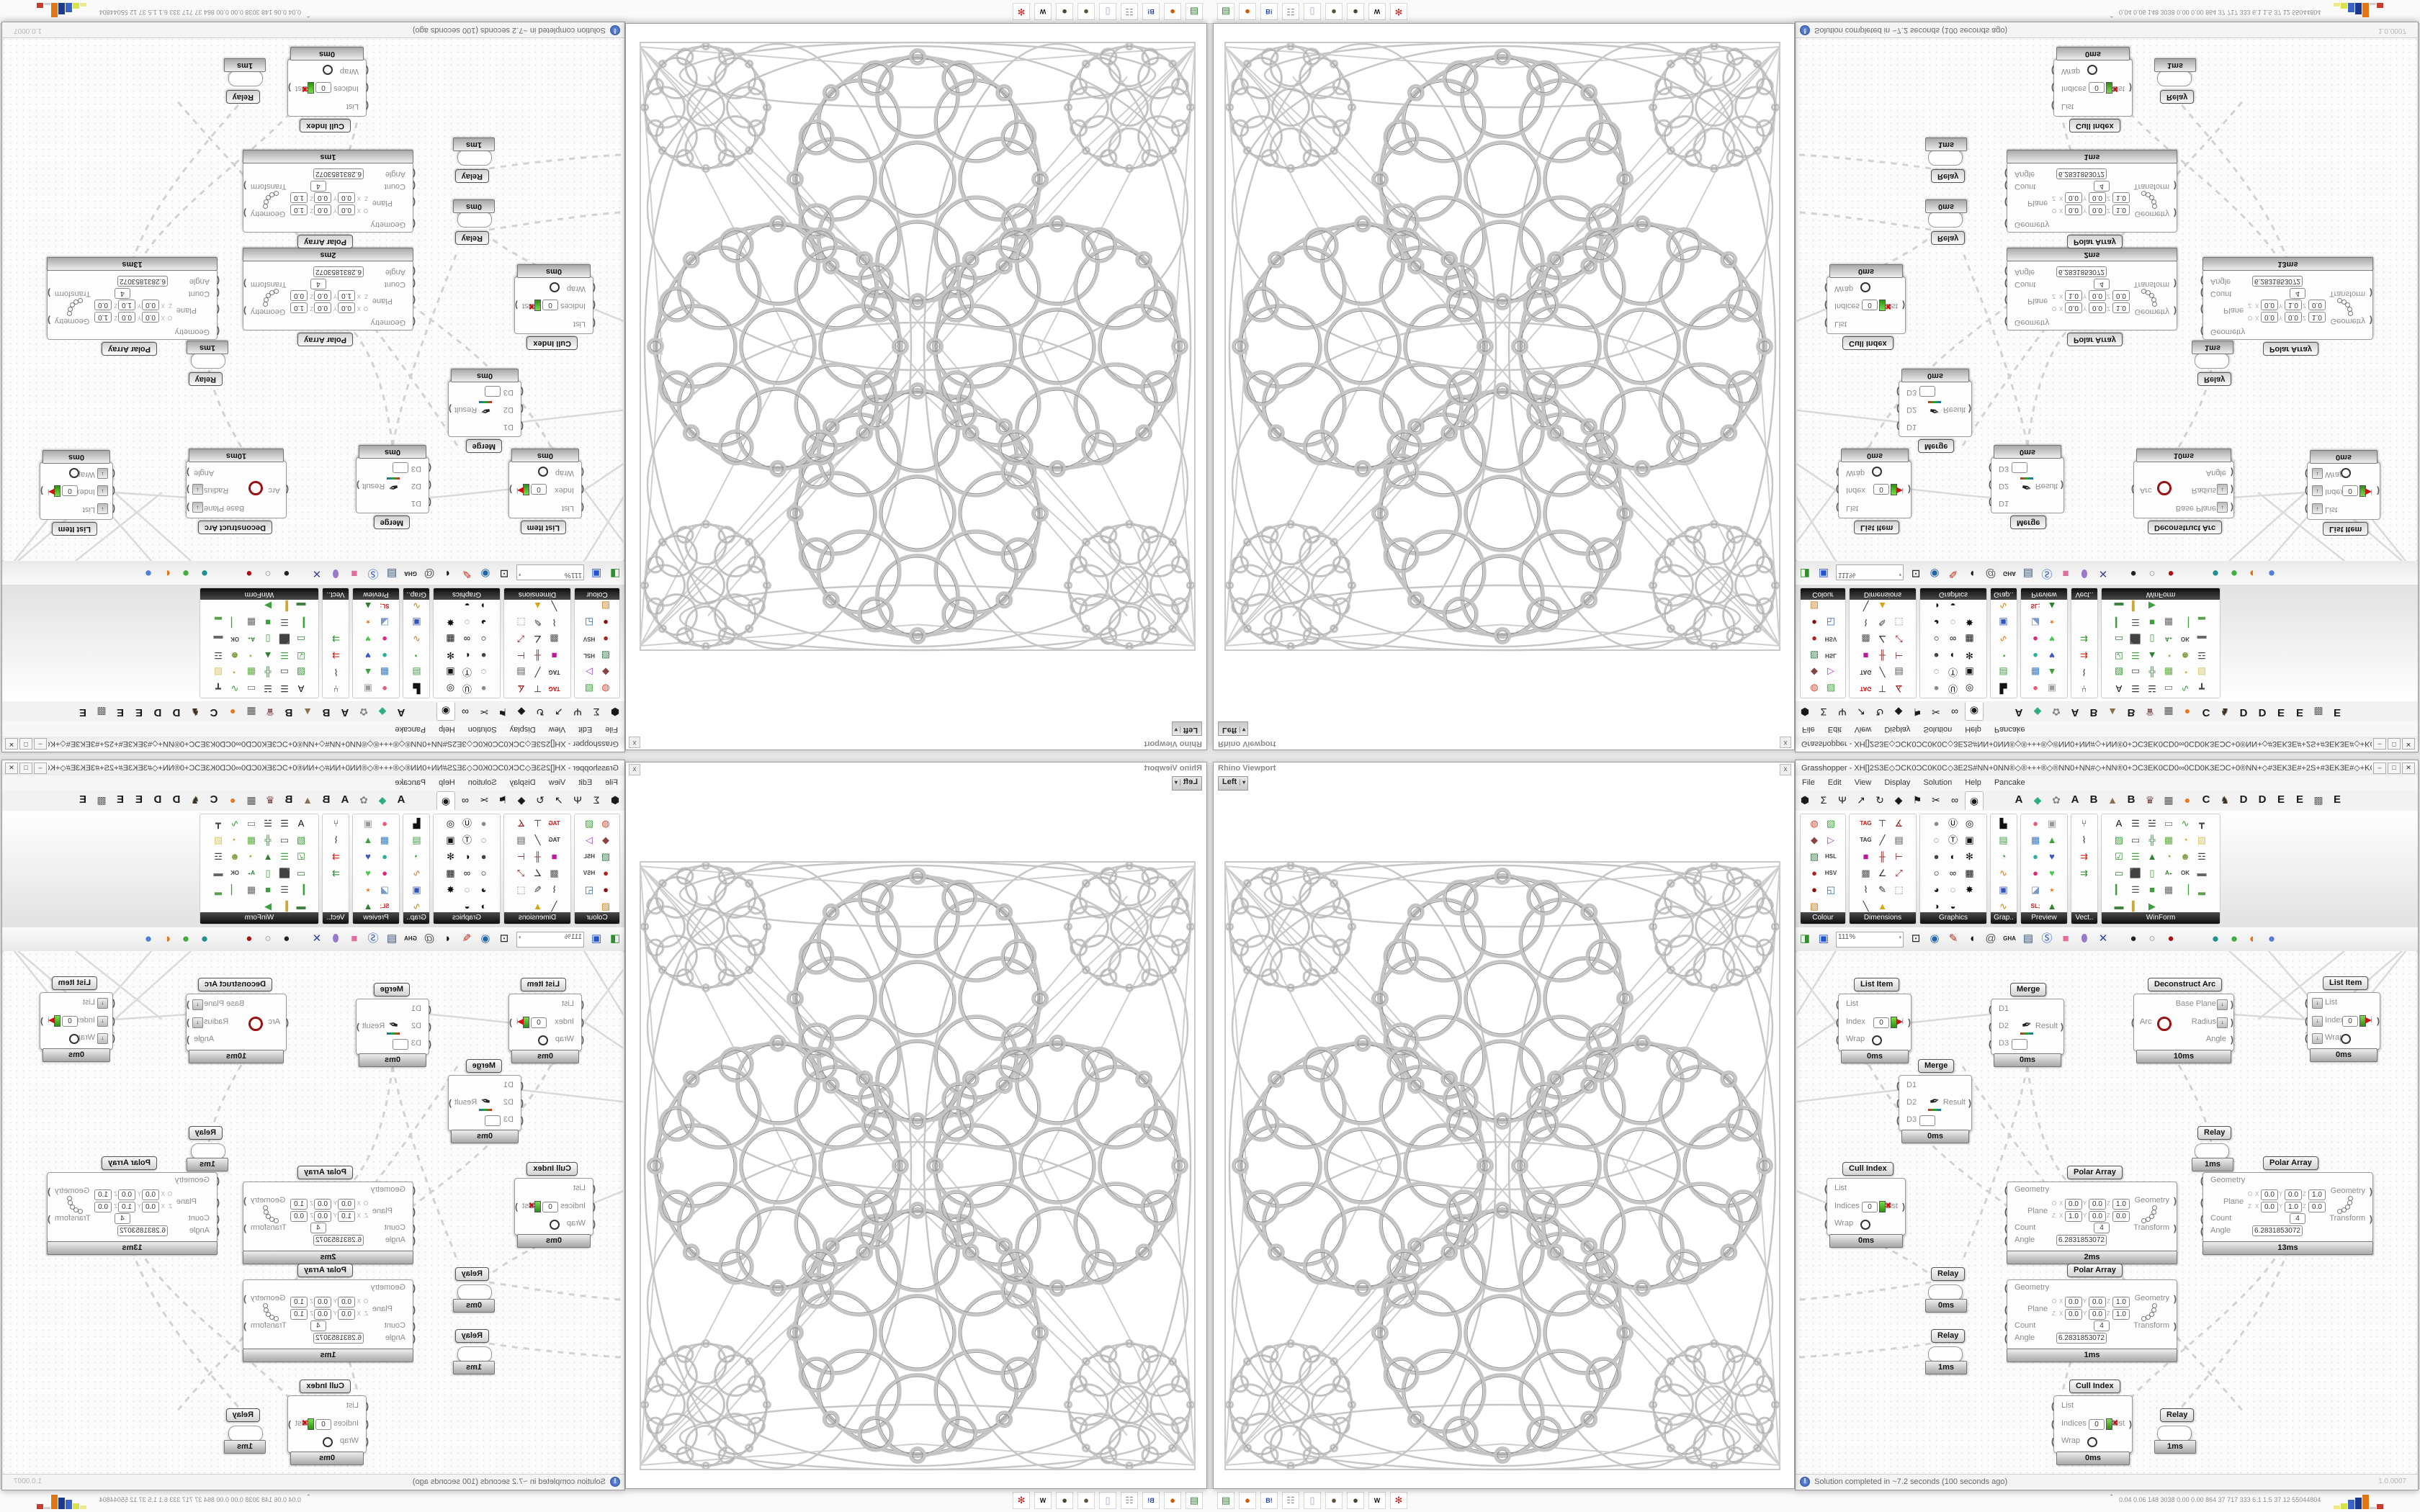  Describe the element at coordinates (521, 639) in the screenshot. I see `ribbon-icon: ⤢` at that location.